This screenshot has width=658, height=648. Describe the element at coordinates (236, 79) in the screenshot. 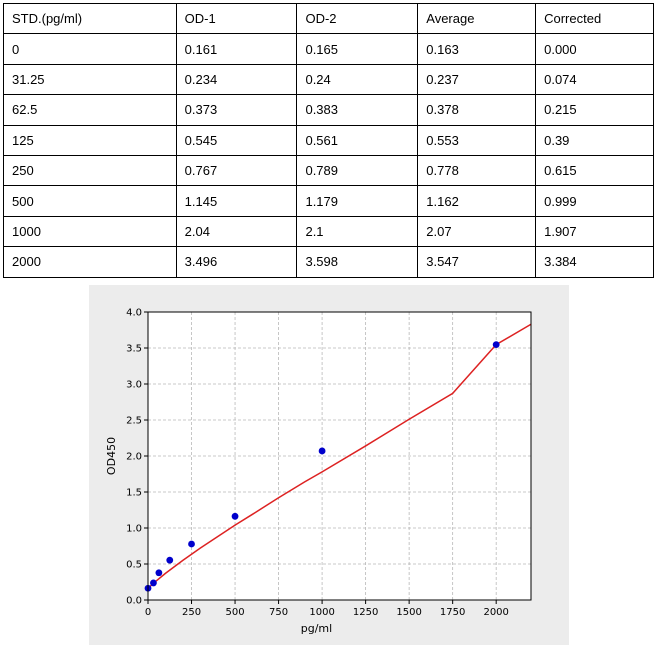

I see `table-cell: 0.234` at that location.